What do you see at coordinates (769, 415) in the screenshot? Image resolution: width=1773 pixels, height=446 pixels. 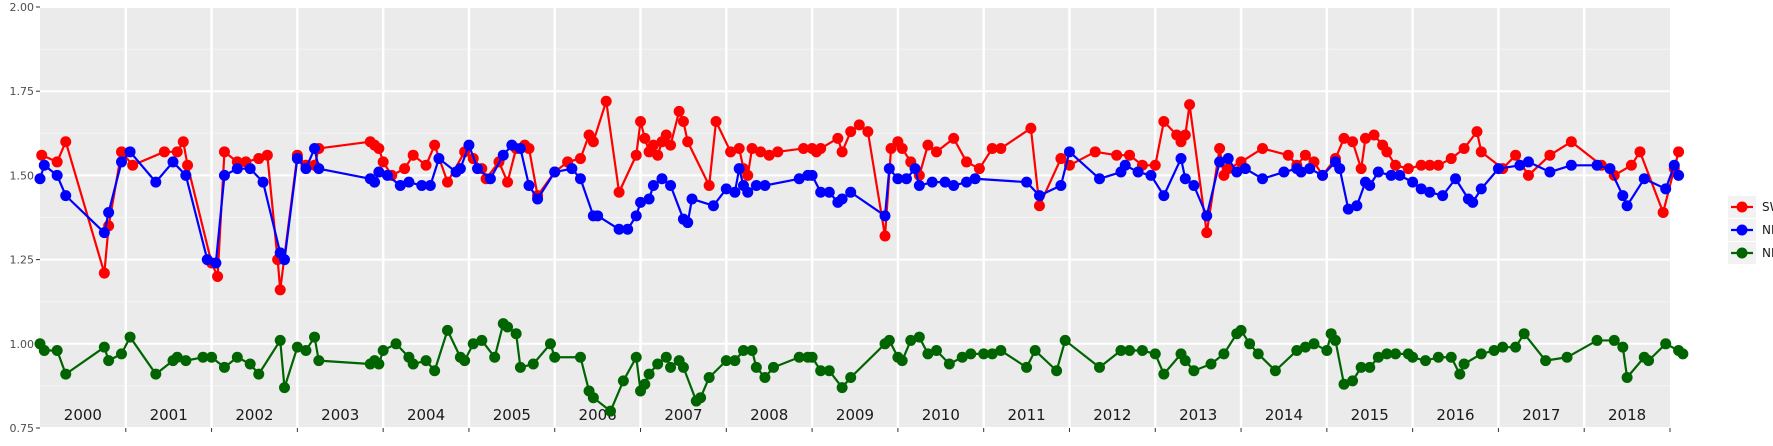 I see `year-label: 2008` at bounding box center [769, 415].